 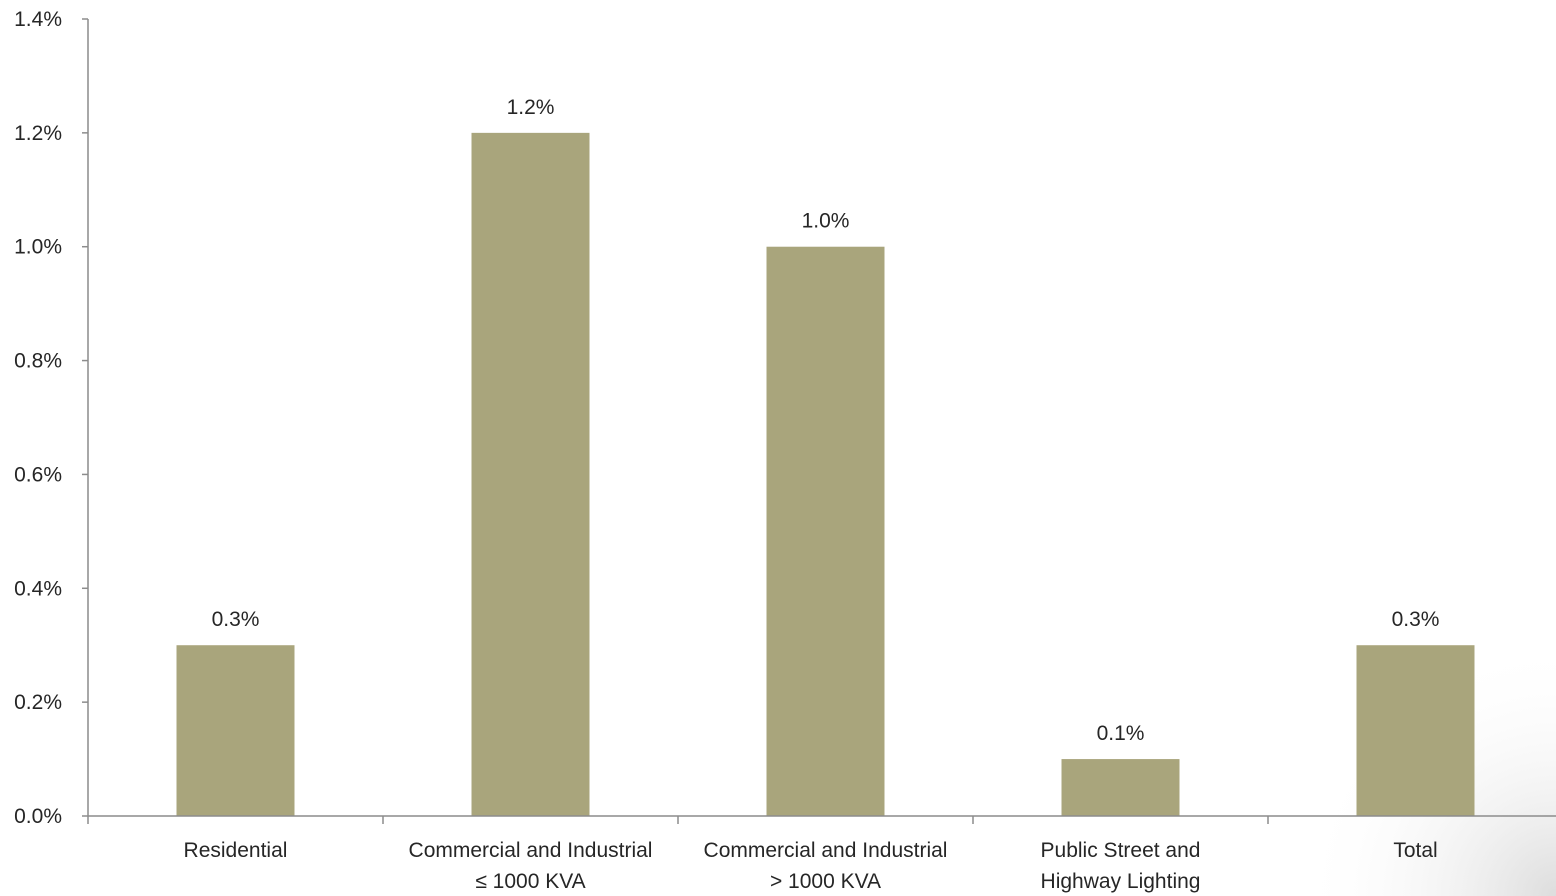 I want to click on y-axis-ticks: 0.0% 0.2% 0.4% 0.6% 0.8% 1.0% 1.2% 1.4%, so click(x=51, y=418).